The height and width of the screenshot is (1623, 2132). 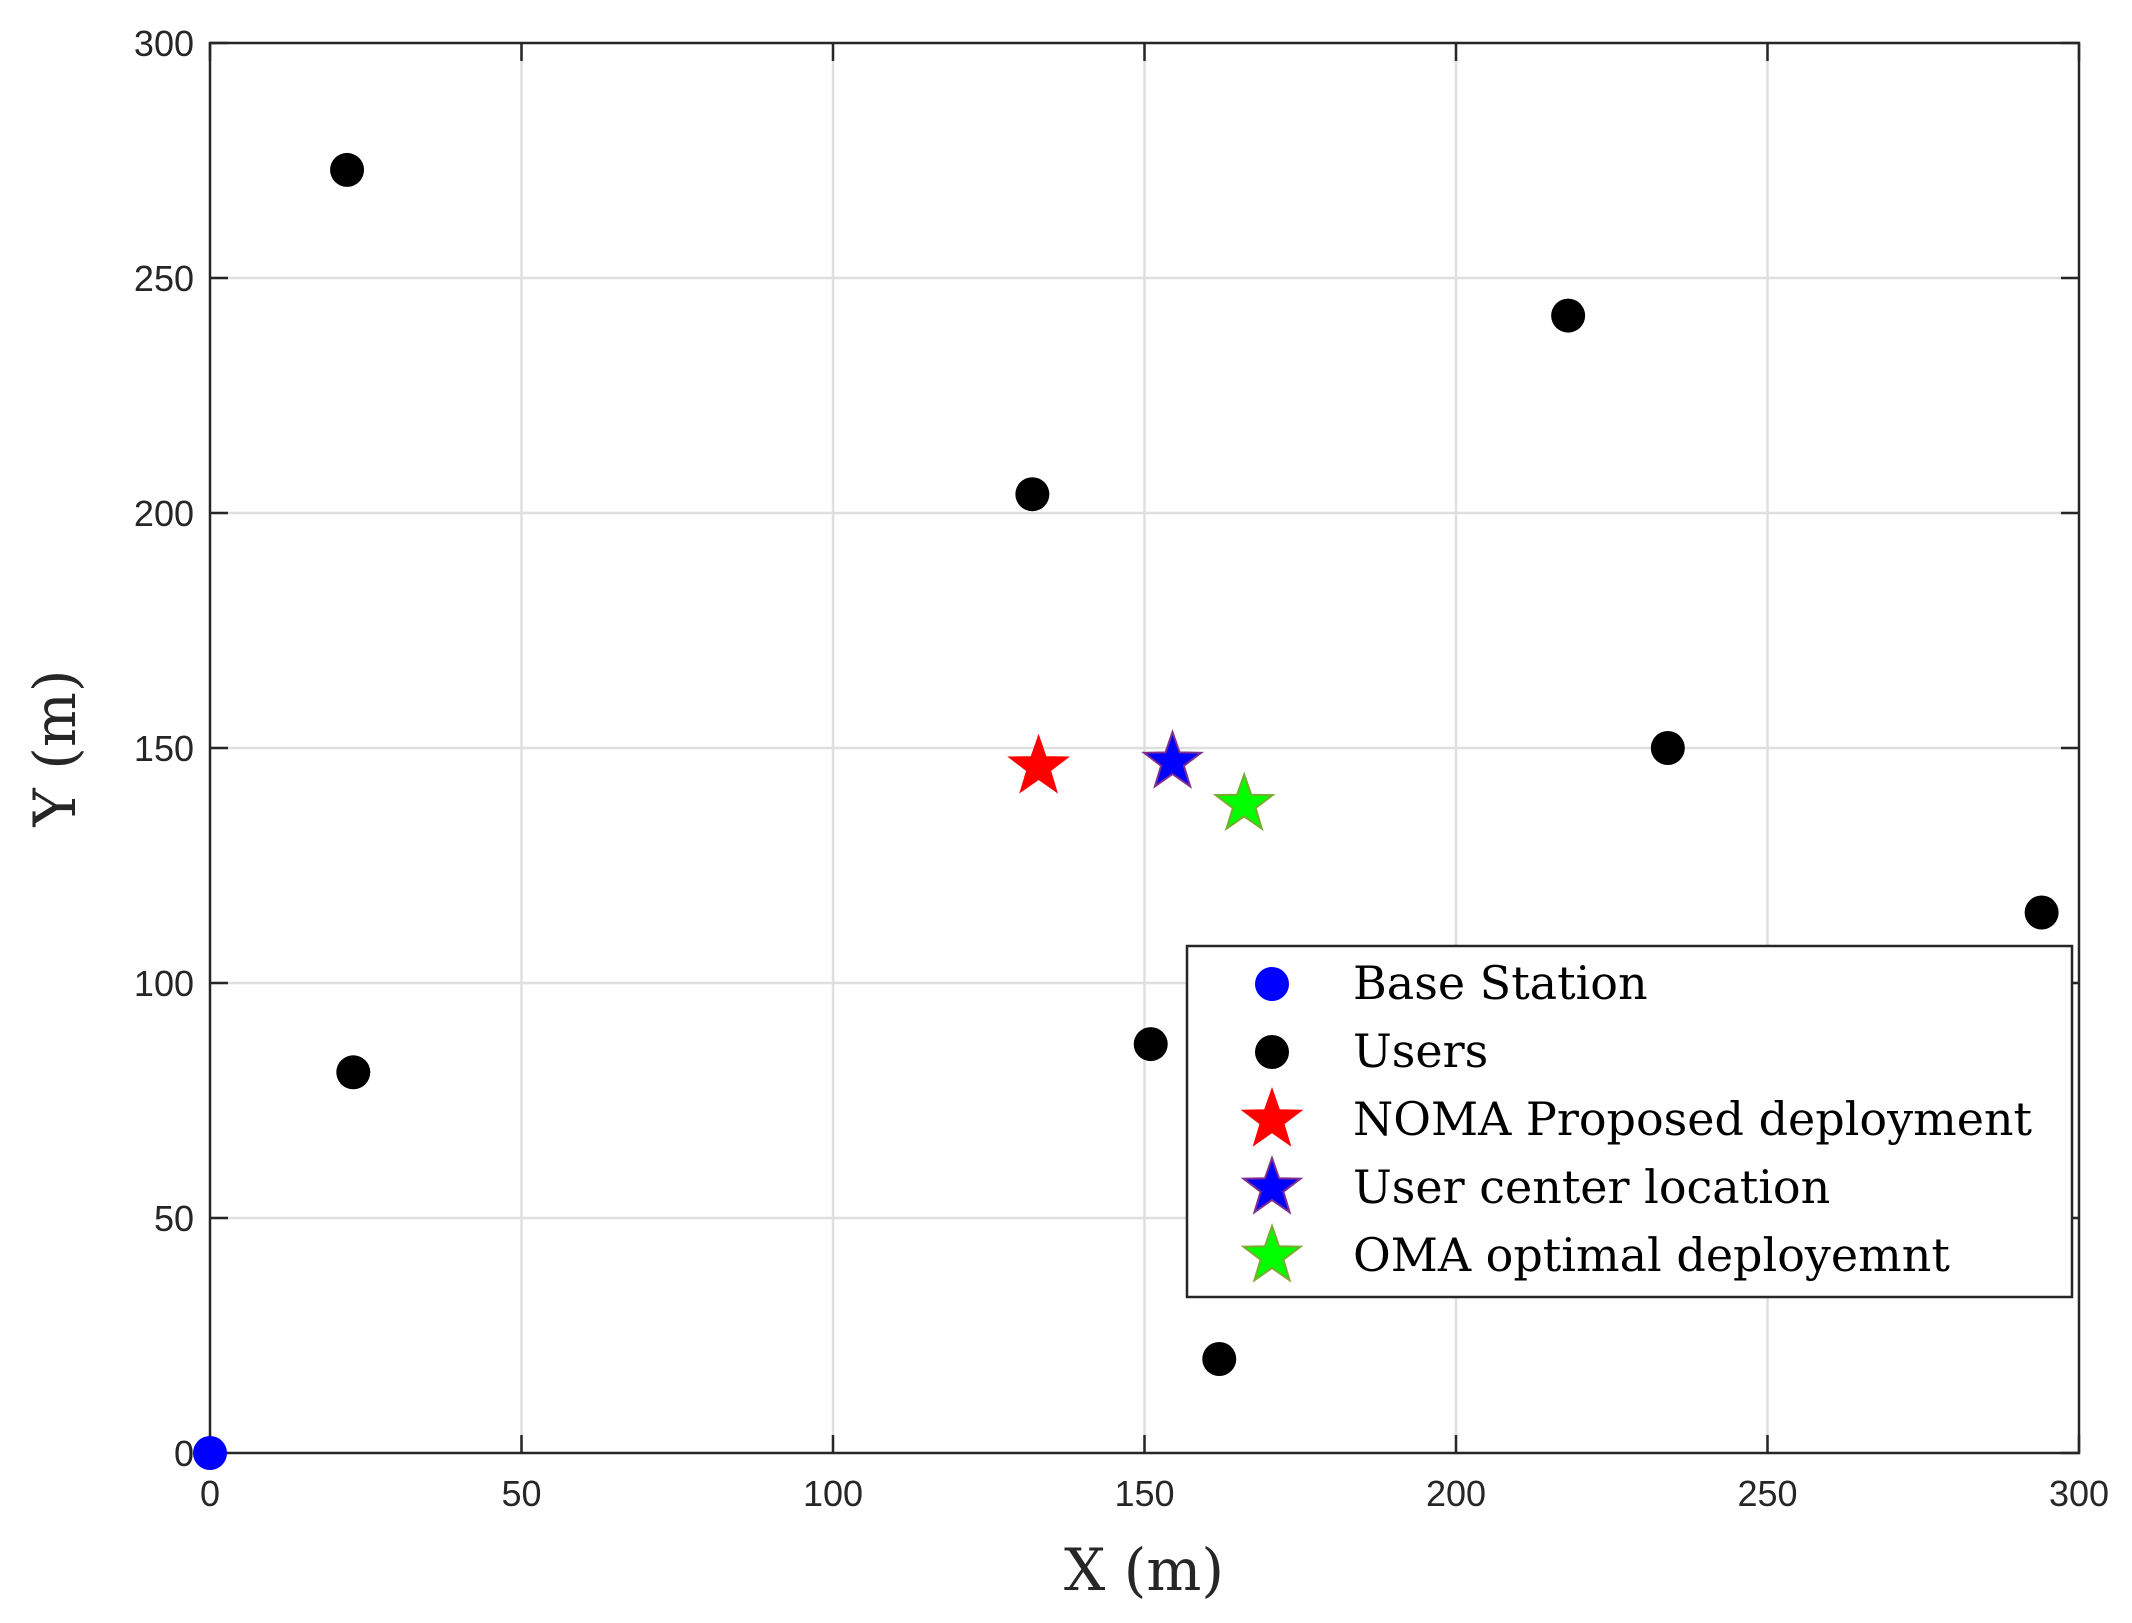 I want to click on y-tick-label: 150, so click(x=164, y=748).